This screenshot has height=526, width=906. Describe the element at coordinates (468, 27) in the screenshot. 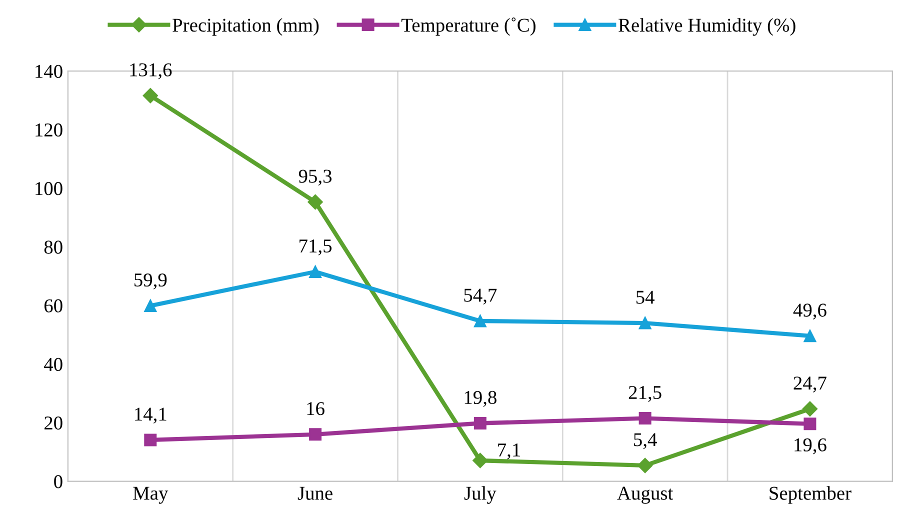

I see `legend-label: Temperature (˚C)` at that location.